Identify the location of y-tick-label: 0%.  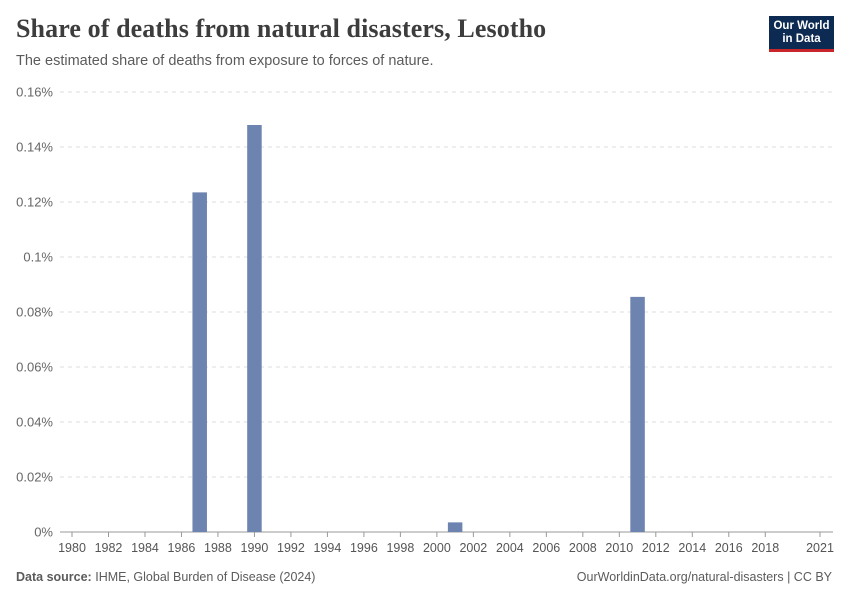
(43, 532).